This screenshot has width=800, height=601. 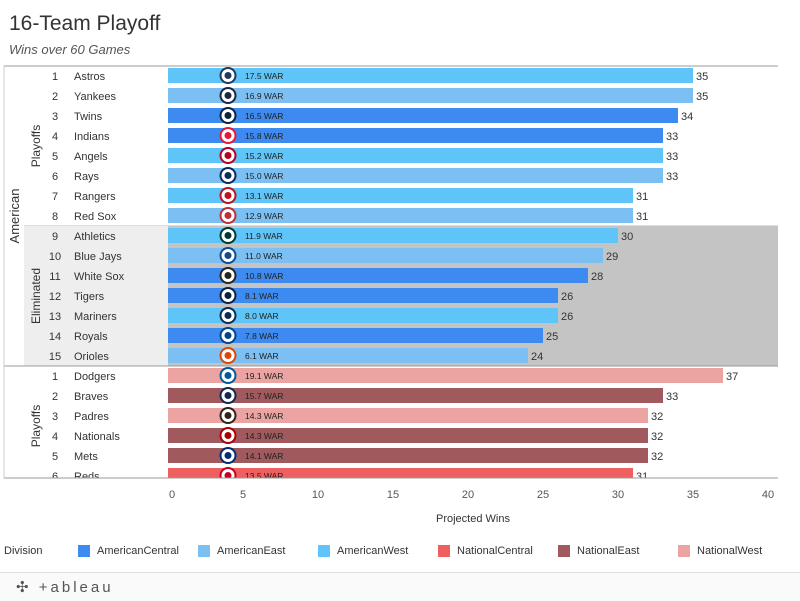 I want to click on wins-label: 30, so click(x=627, y=237).